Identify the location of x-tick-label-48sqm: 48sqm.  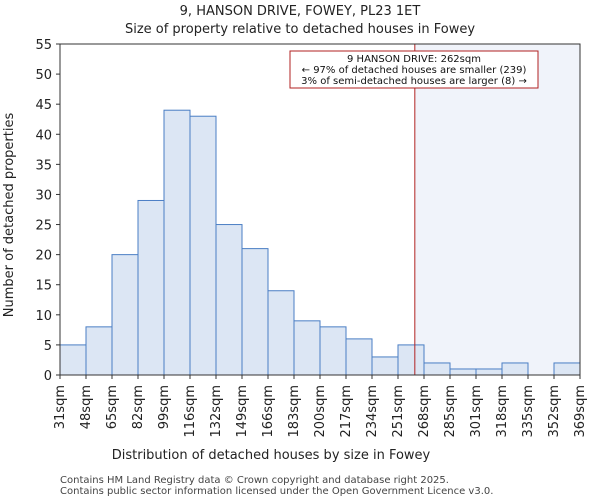
(86, 407).